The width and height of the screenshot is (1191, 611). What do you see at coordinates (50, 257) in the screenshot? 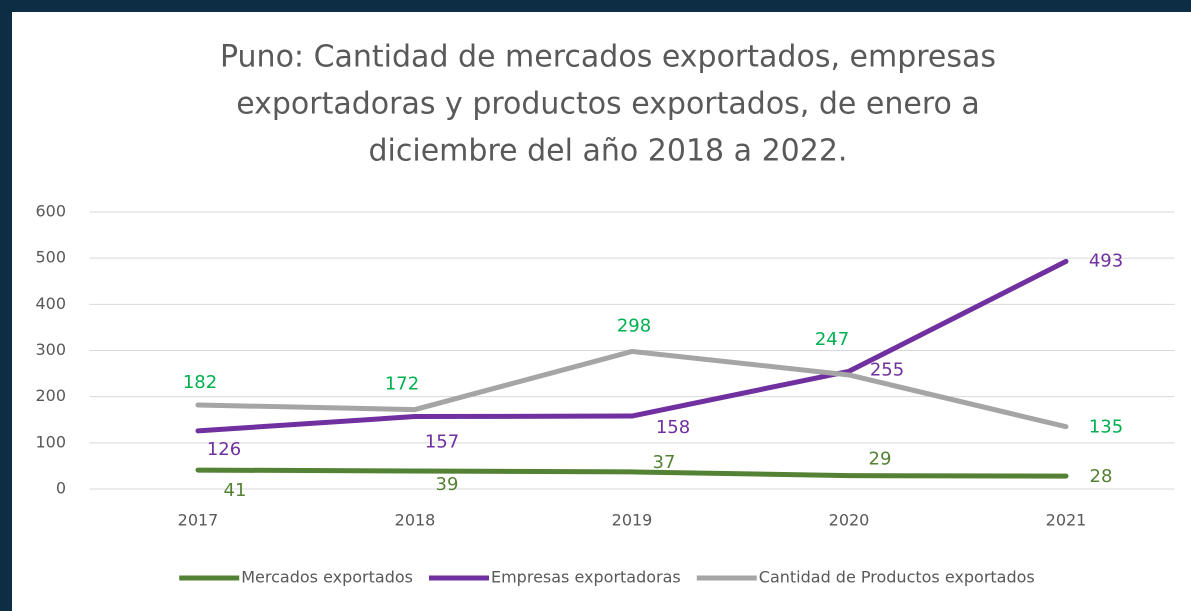
I see `y-tick-label: 500` at bounding box center [50, 257].